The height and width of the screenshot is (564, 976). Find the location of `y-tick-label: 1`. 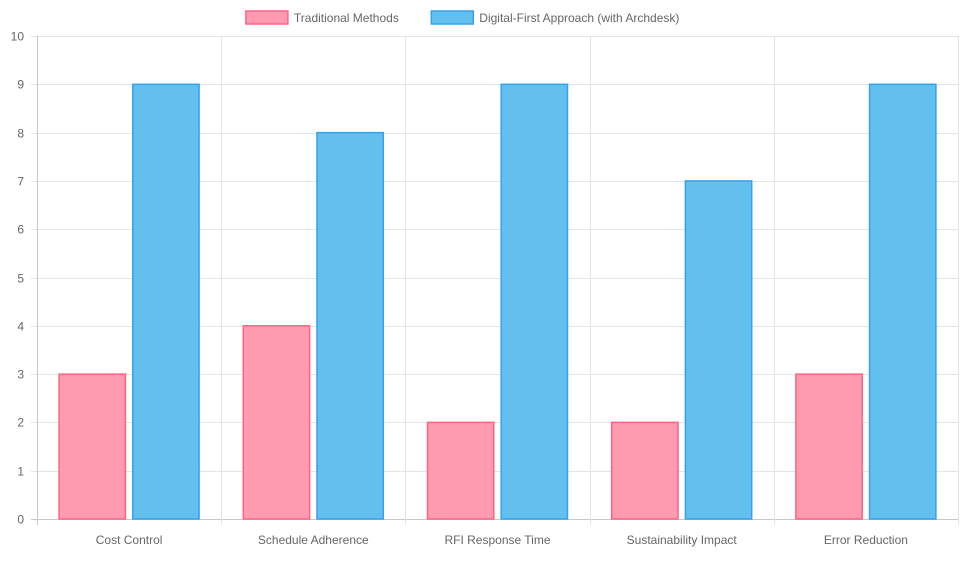

y-tick-label: 1 is located at coordinates (20, 472).